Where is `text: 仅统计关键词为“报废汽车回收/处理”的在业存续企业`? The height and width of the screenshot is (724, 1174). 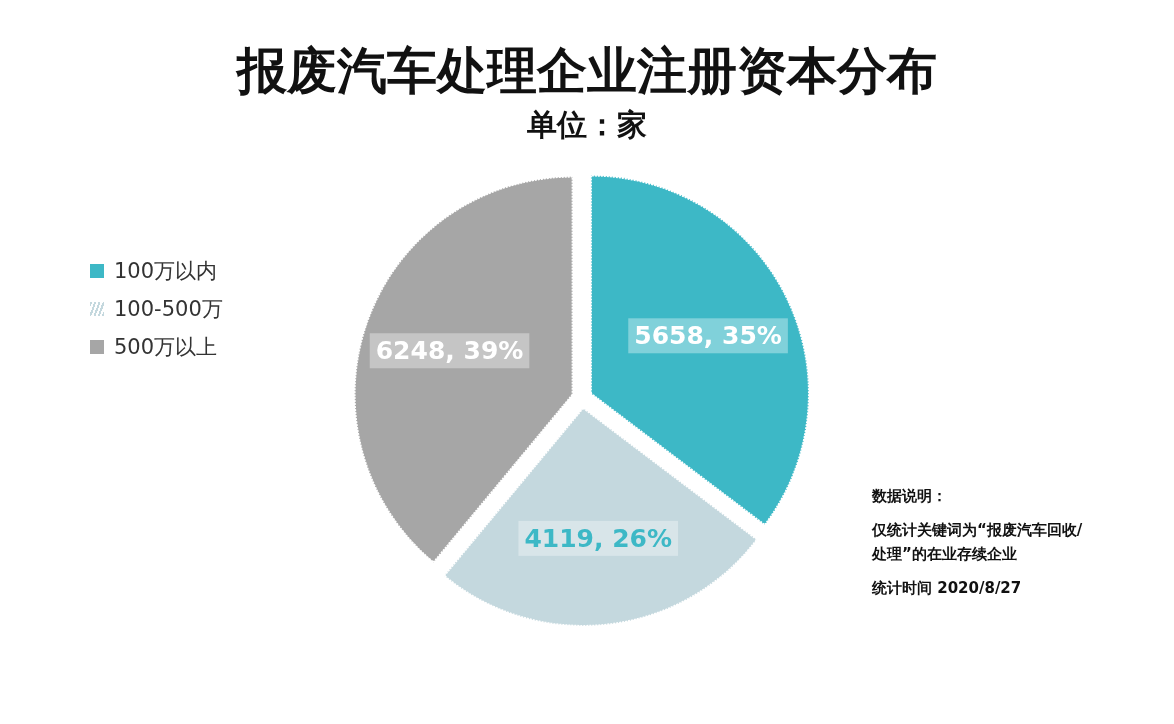
text: 仅统计关键词为“报废汽车回收/处理”的在业存续企业 is located at coordinates (978, 542).